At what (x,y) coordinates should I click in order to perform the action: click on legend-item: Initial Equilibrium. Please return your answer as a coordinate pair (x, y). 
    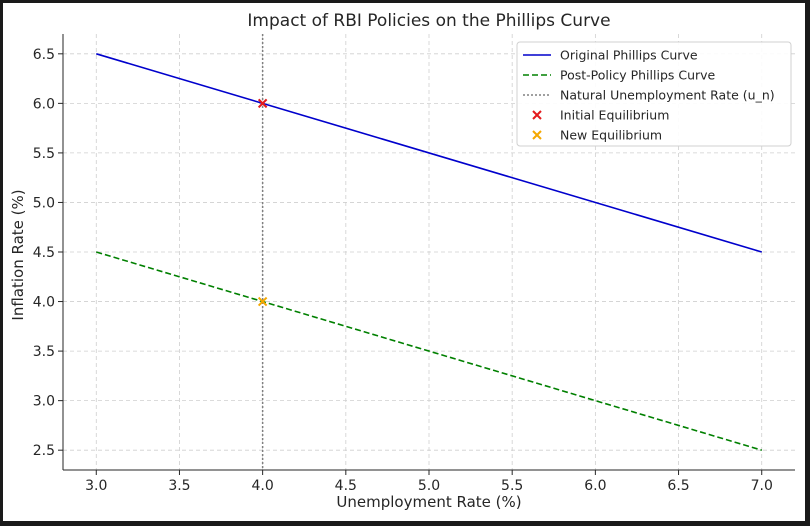
    Looking at the image, I should click on (600, 115).